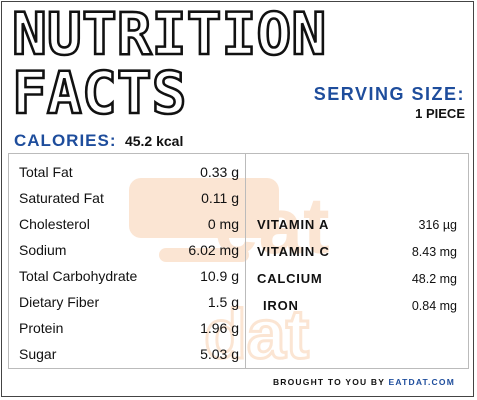 The width and height of the screenshot is (477, 400). What do you see at coordinates (41, 328) in the screenshot?
I see `nutrient-name: Protein` at bounding box center [41, 328].